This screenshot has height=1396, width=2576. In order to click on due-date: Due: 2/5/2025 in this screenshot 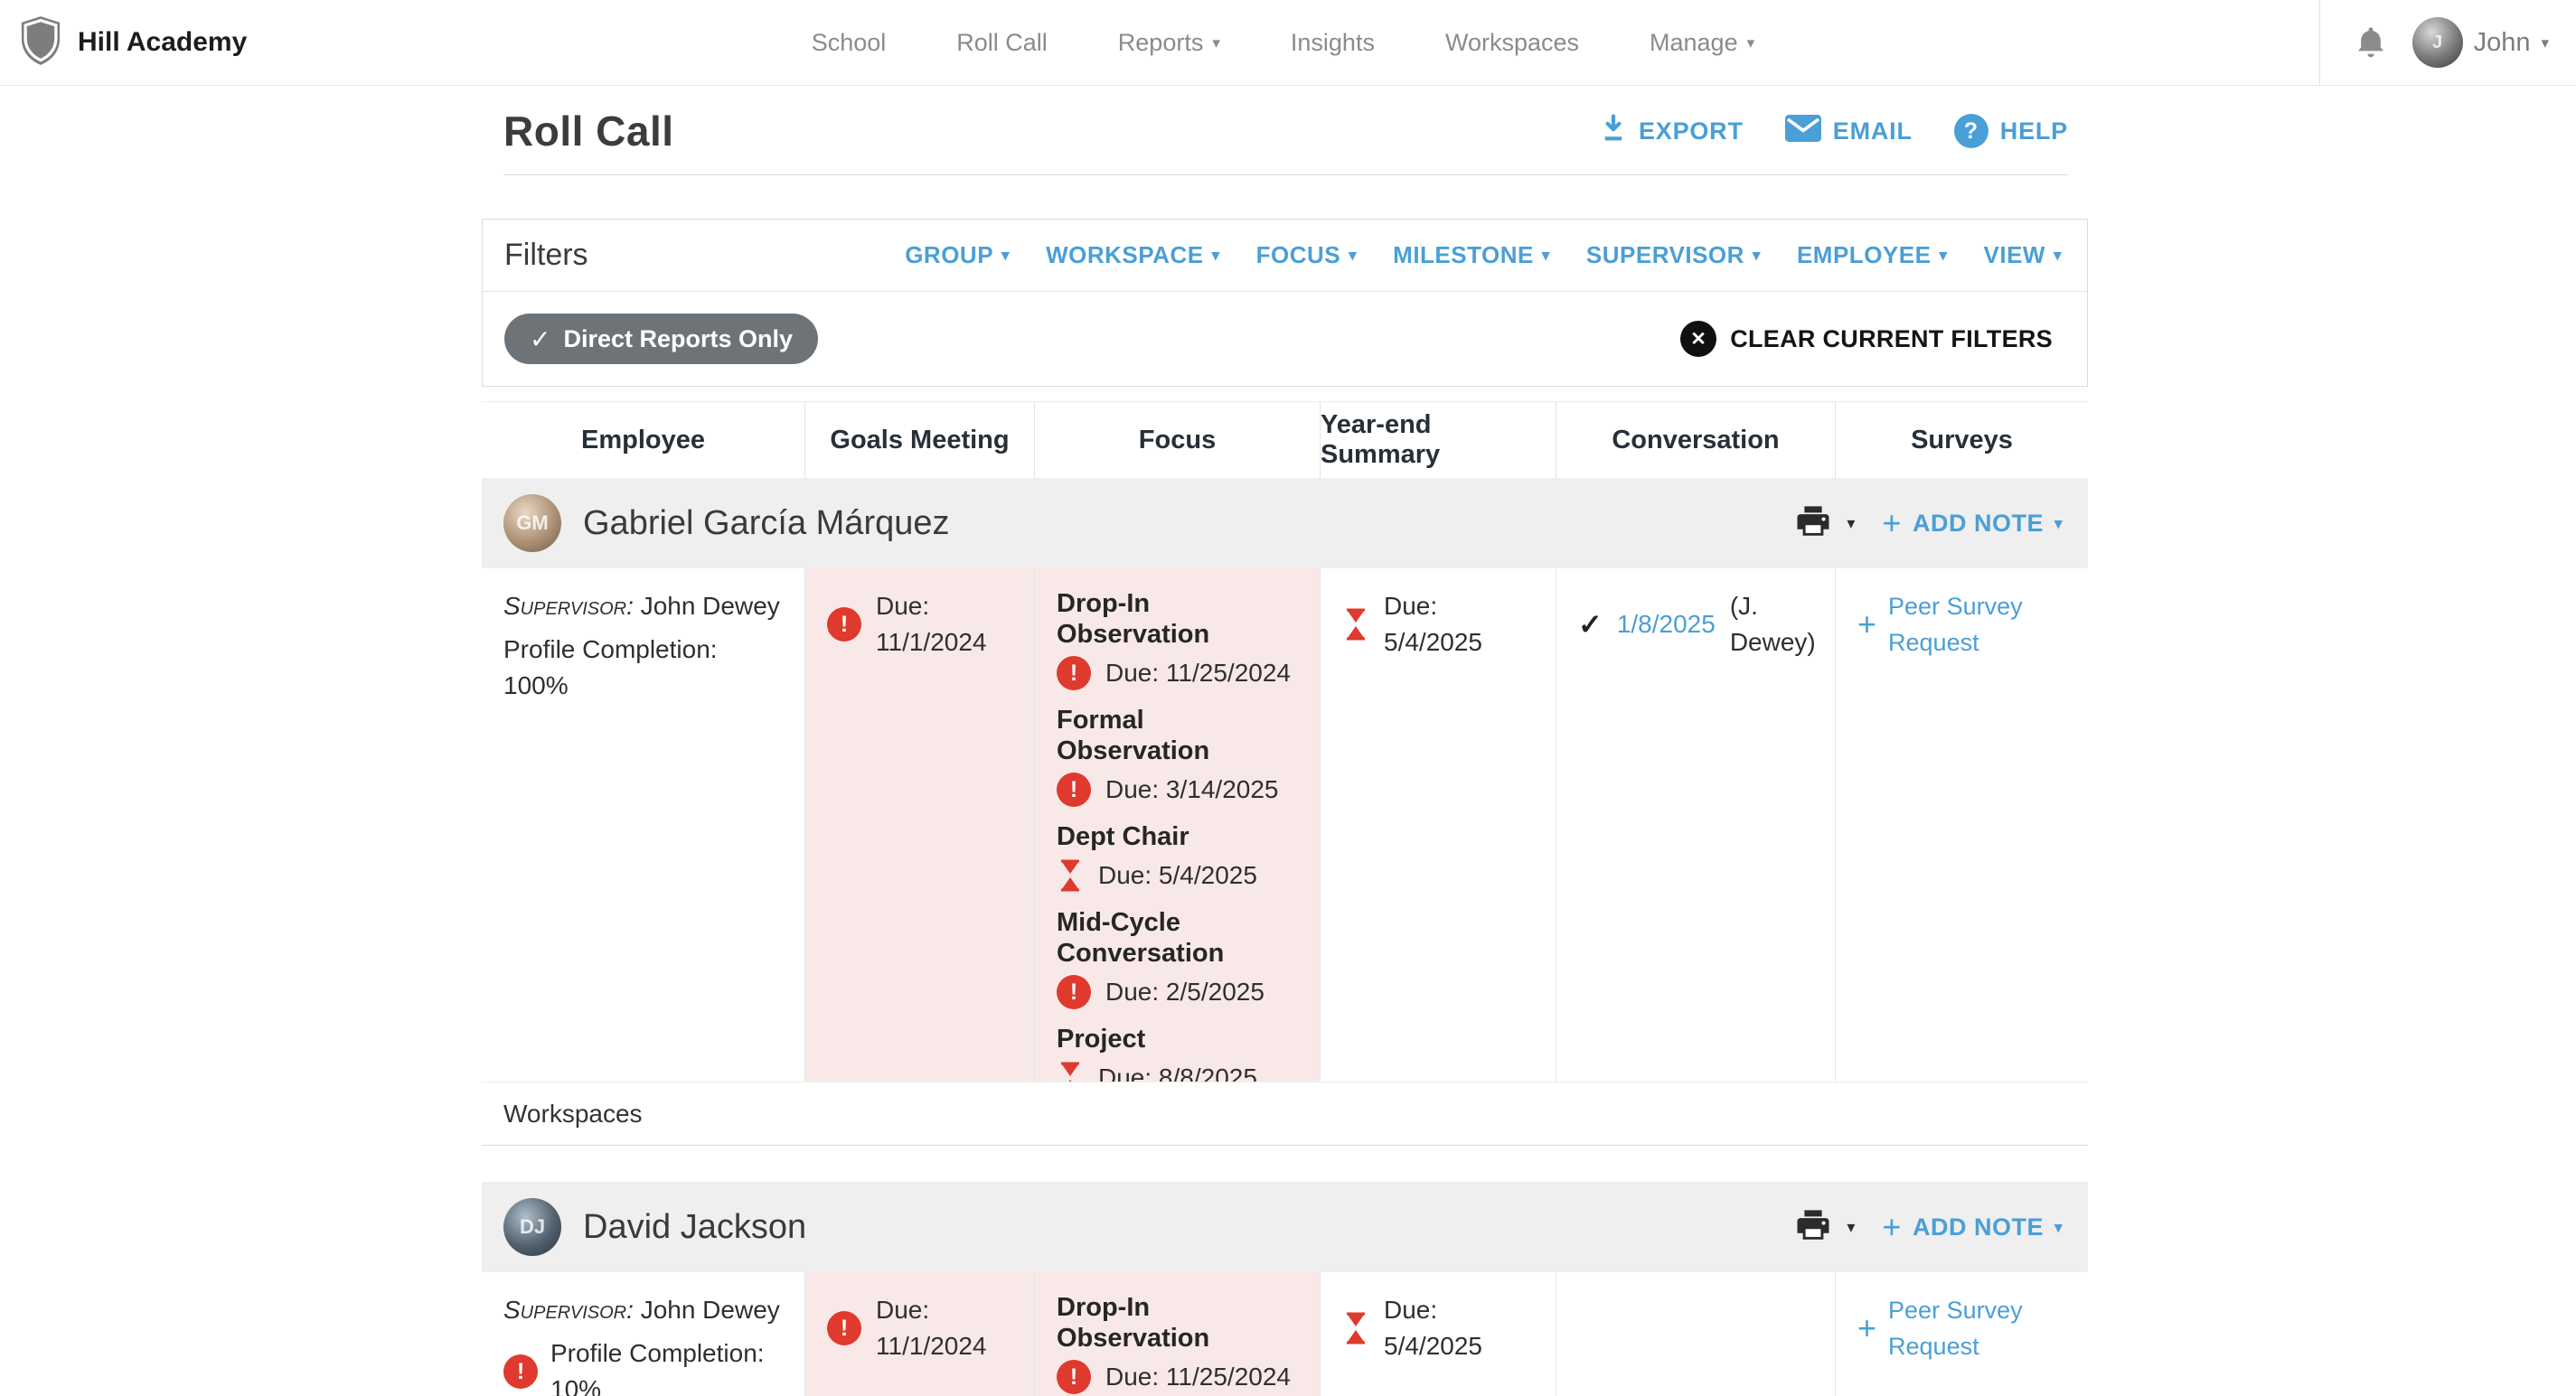, I will do `click(1185, 992)`.